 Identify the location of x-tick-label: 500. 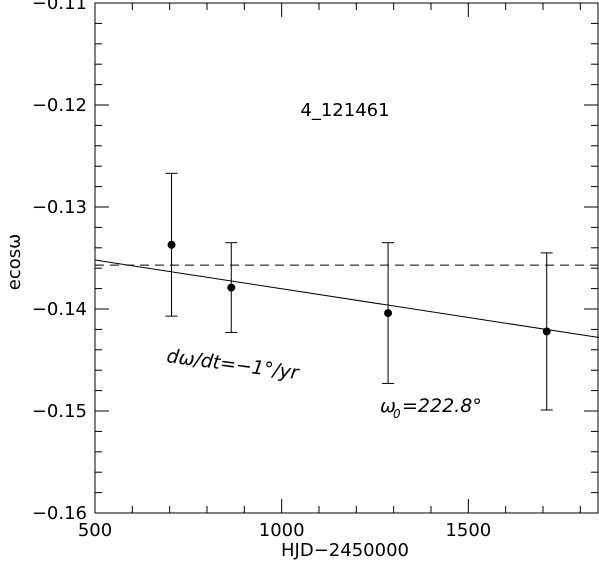
(95, 530).